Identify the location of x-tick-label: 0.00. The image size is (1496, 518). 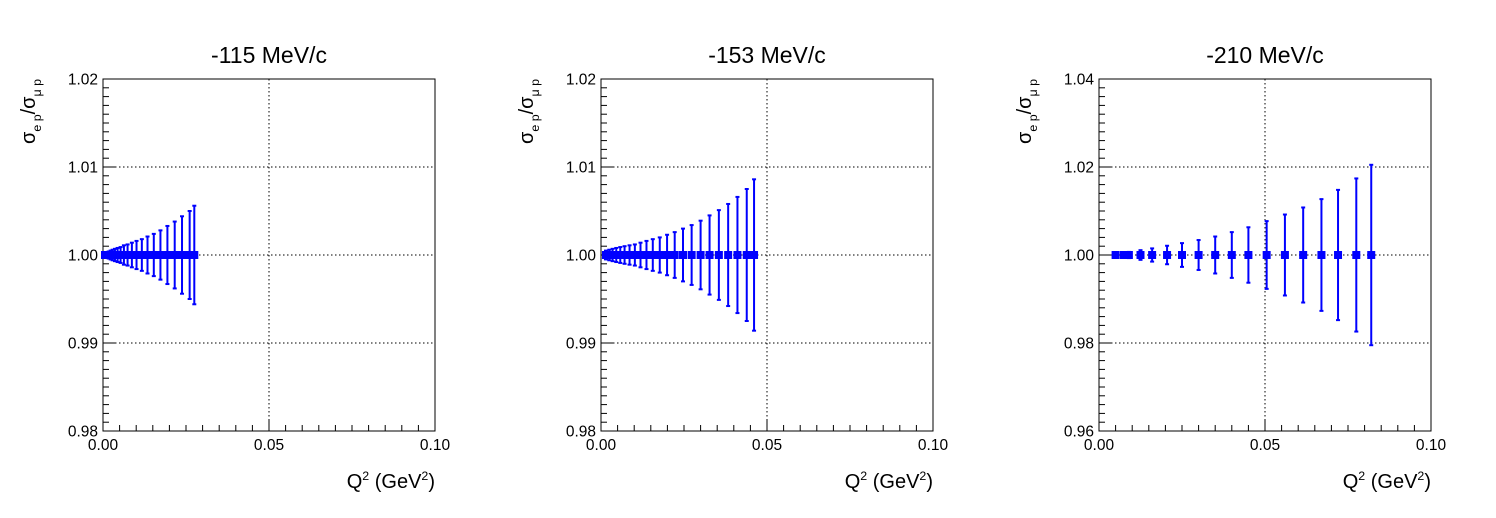
(103, 445).